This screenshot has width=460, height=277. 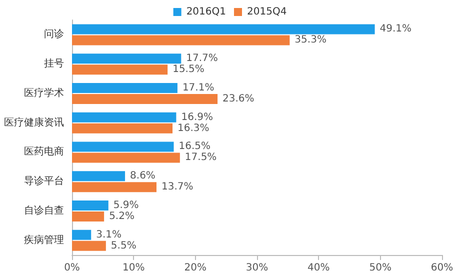 I want to click on y-tick-label: 医药电商, so click(x=44, y=152).